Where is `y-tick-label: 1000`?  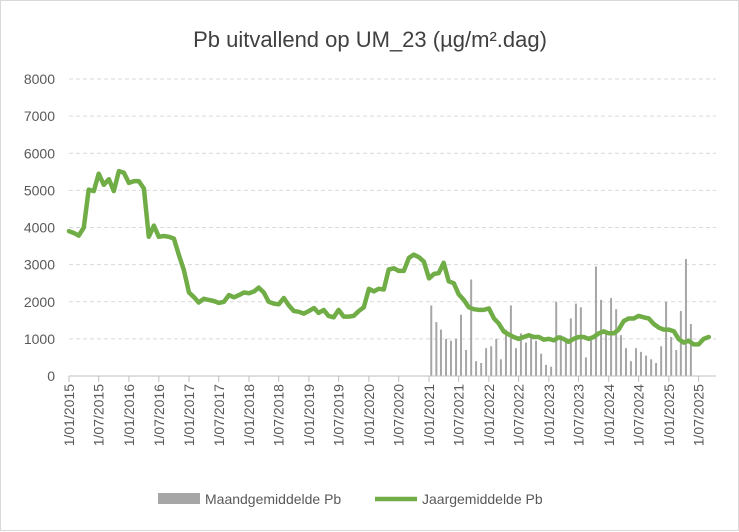
y-tick-label: 1000 is located at coordinates (39, 339).